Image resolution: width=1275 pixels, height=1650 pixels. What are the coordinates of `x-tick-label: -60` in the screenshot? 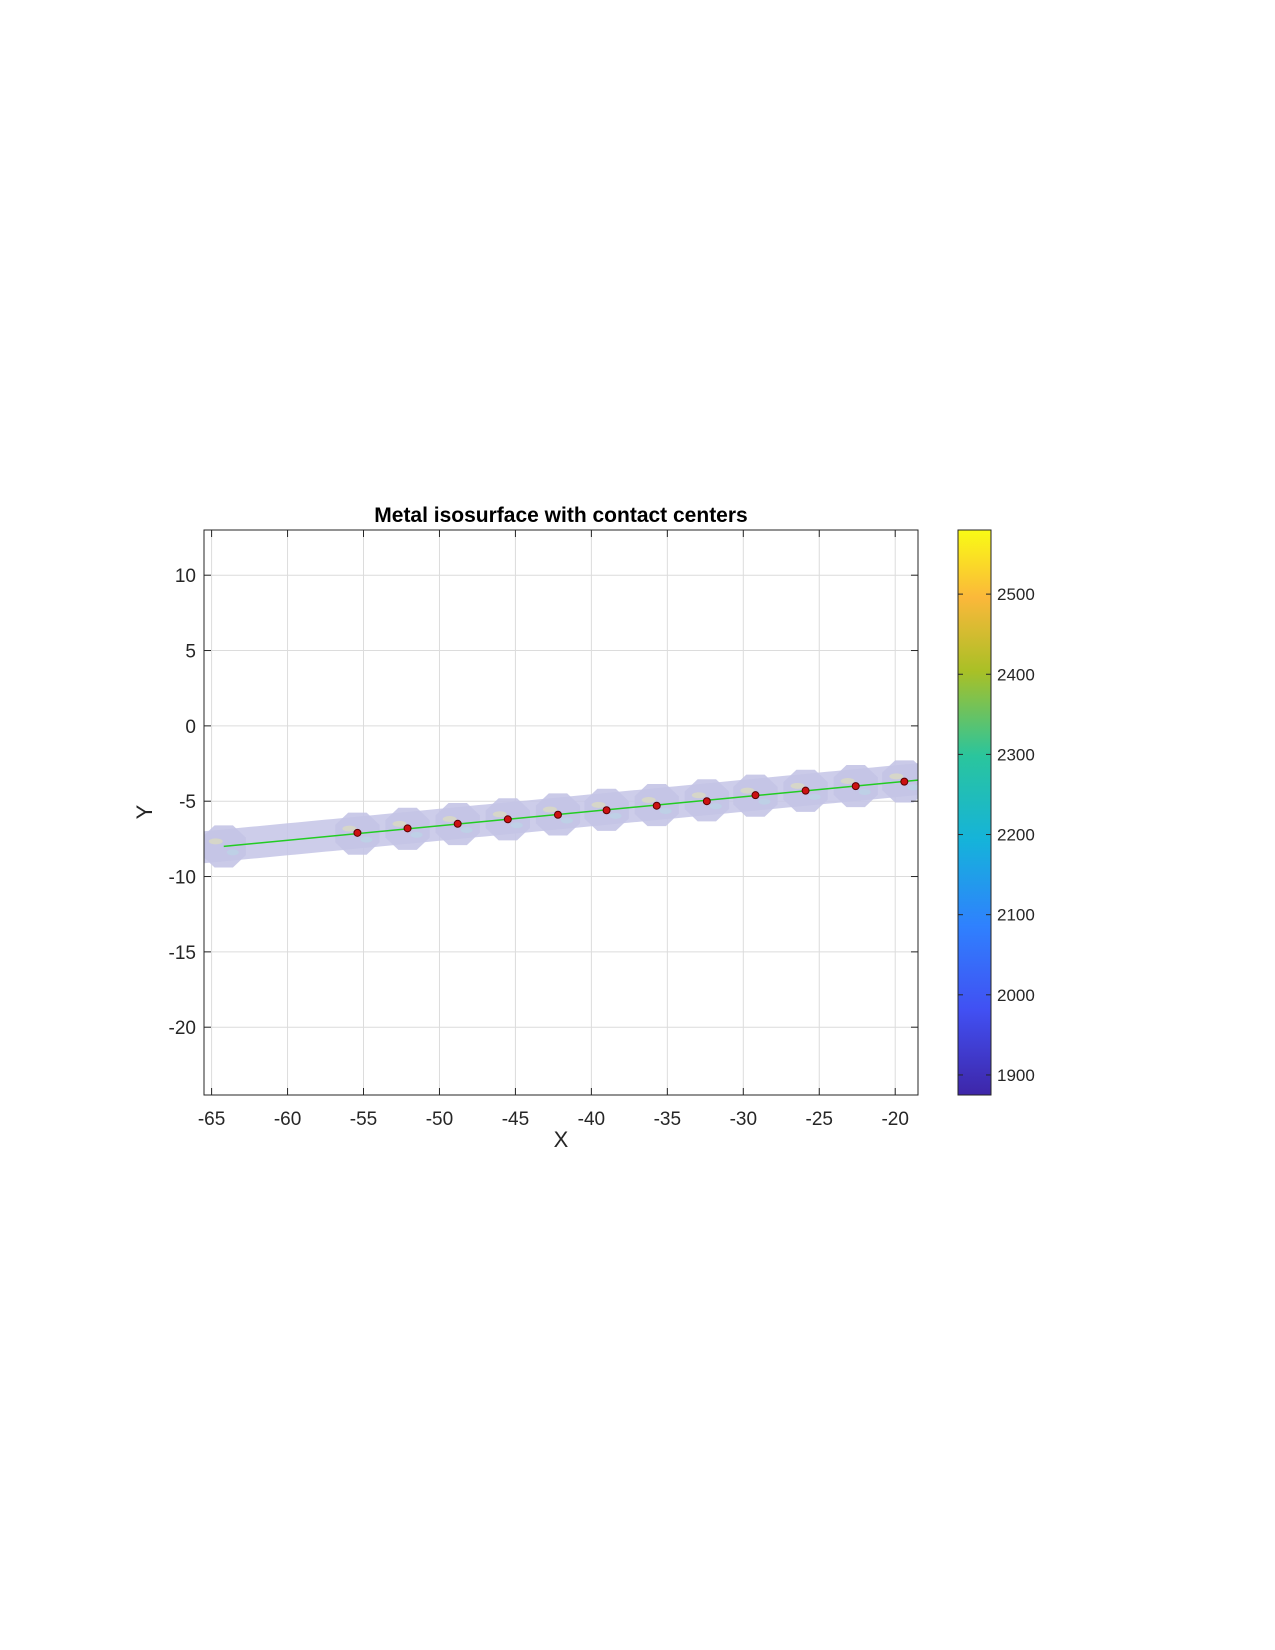 It's located at (287, 1119).